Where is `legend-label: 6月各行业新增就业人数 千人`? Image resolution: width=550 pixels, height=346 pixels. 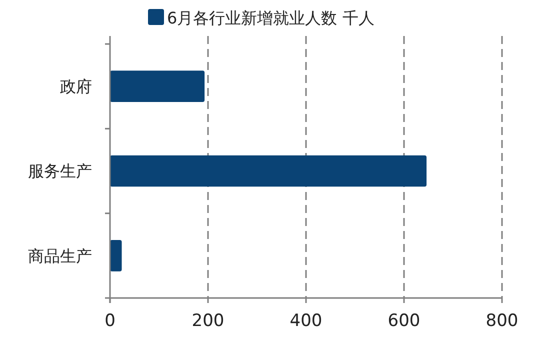
legend-label: 6月各行业新增就业人数 千人 is located at coordinates (270, 18).